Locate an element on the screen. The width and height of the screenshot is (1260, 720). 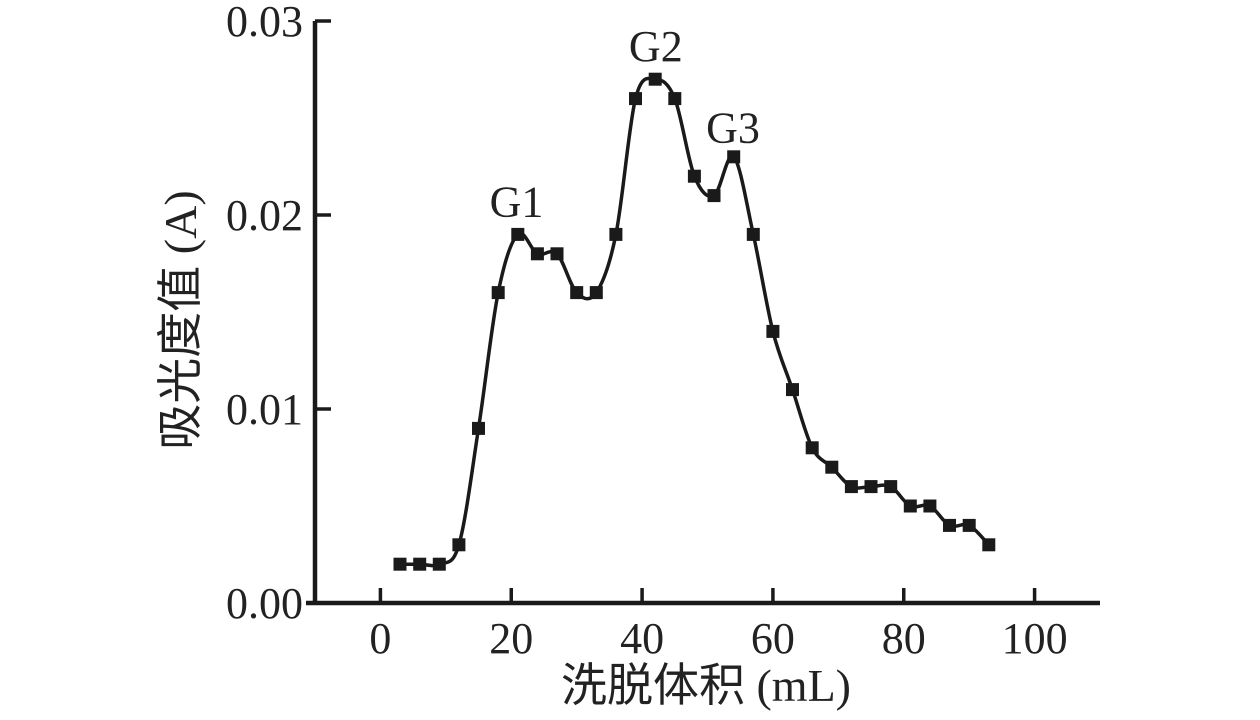
peak-label-g1: G1 is located at coordinates (517, 201).